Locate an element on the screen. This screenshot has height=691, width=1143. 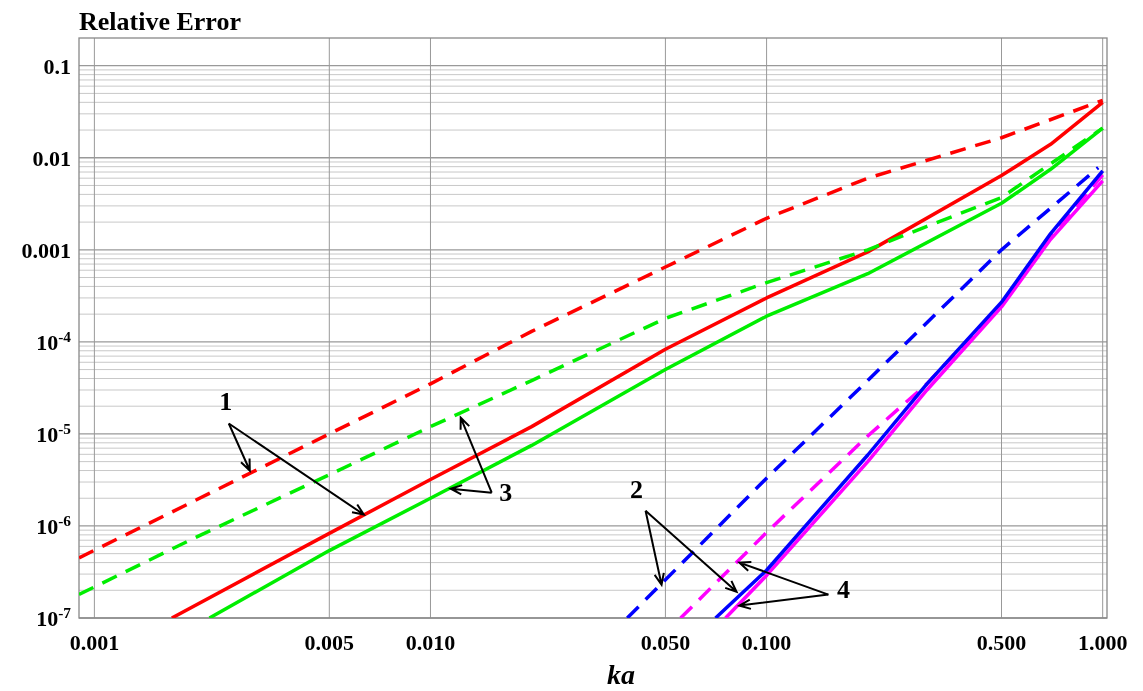
x-tick-label: 0.100 is located at coordinates (766, 642).